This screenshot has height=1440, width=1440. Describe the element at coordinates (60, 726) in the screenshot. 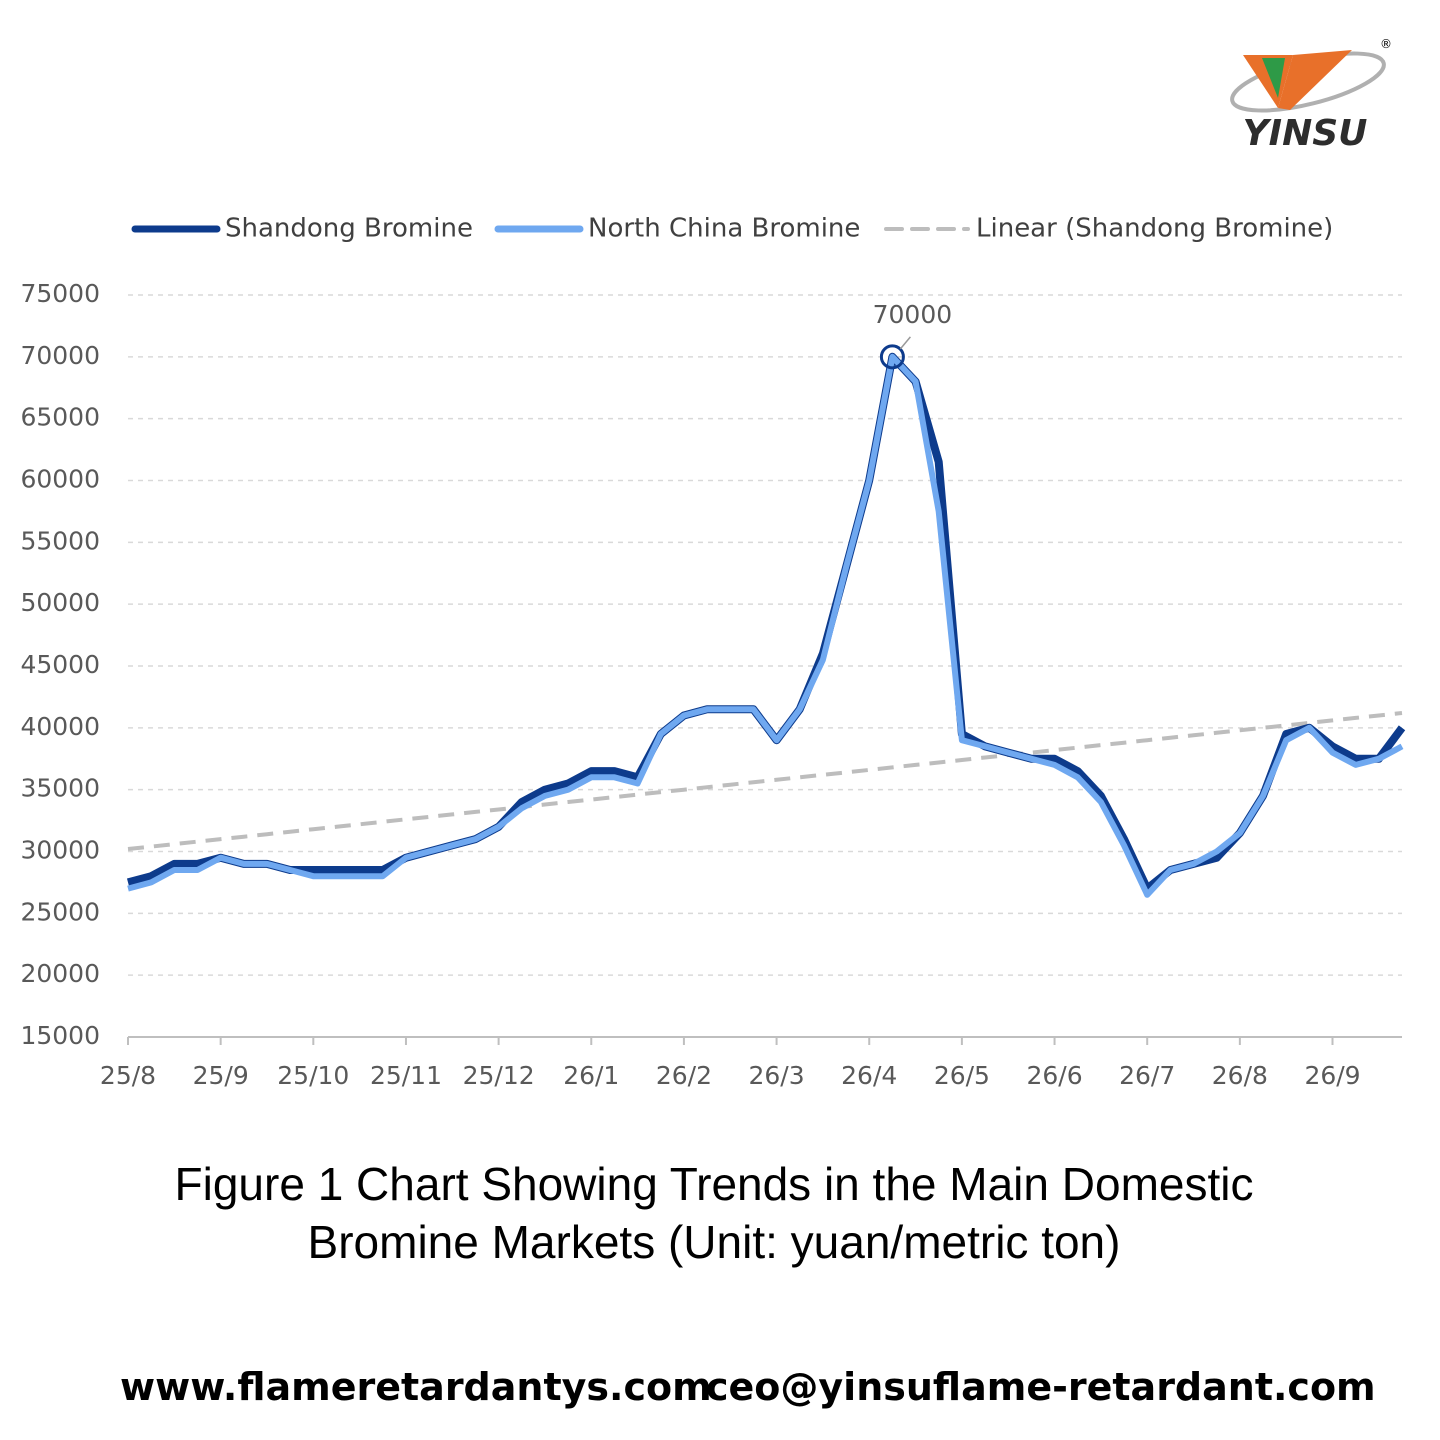

I see `y-tick-label: 40000` at that location.